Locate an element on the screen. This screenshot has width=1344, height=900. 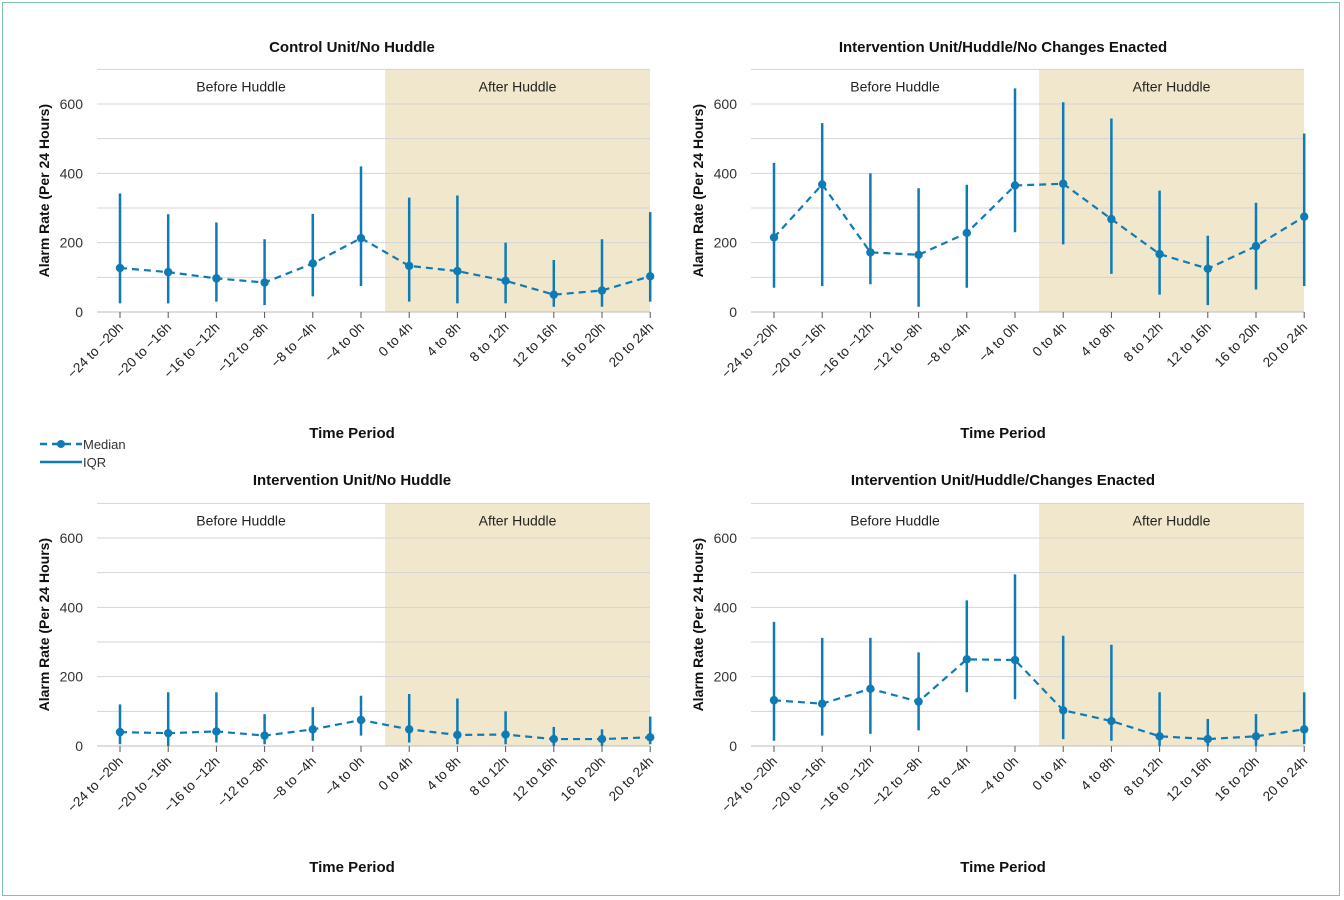
legend: Median IQR is located at coordinates (83, 453).